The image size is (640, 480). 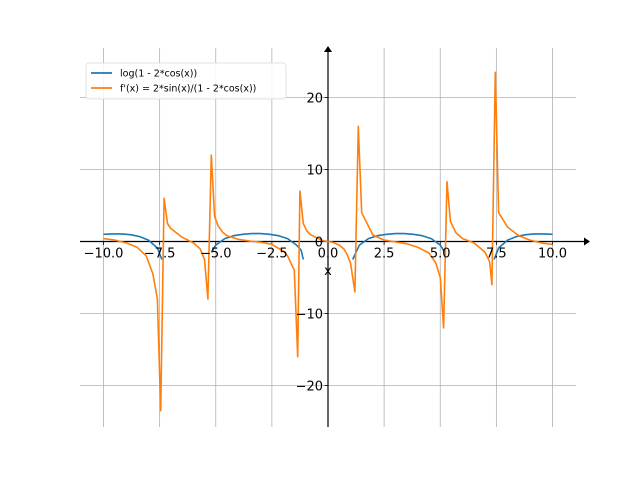 I want to click on y-tick-label: 0, so click(x=319, y=243).